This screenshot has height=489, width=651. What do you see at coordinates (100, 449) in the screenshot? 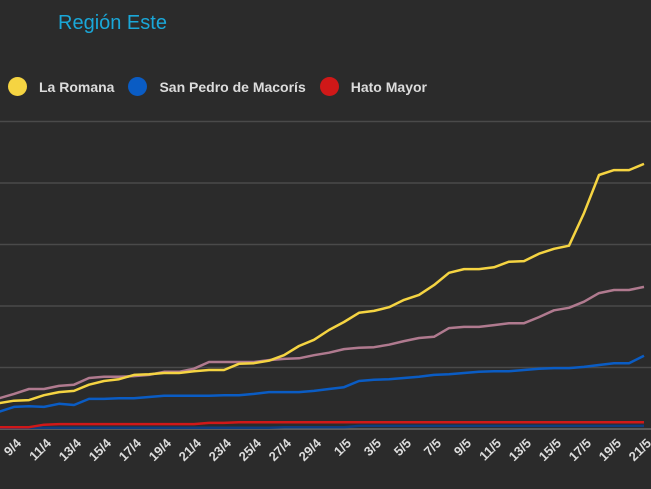
I see `x-tick-label: 15/4` at bounding box center [100, 449].